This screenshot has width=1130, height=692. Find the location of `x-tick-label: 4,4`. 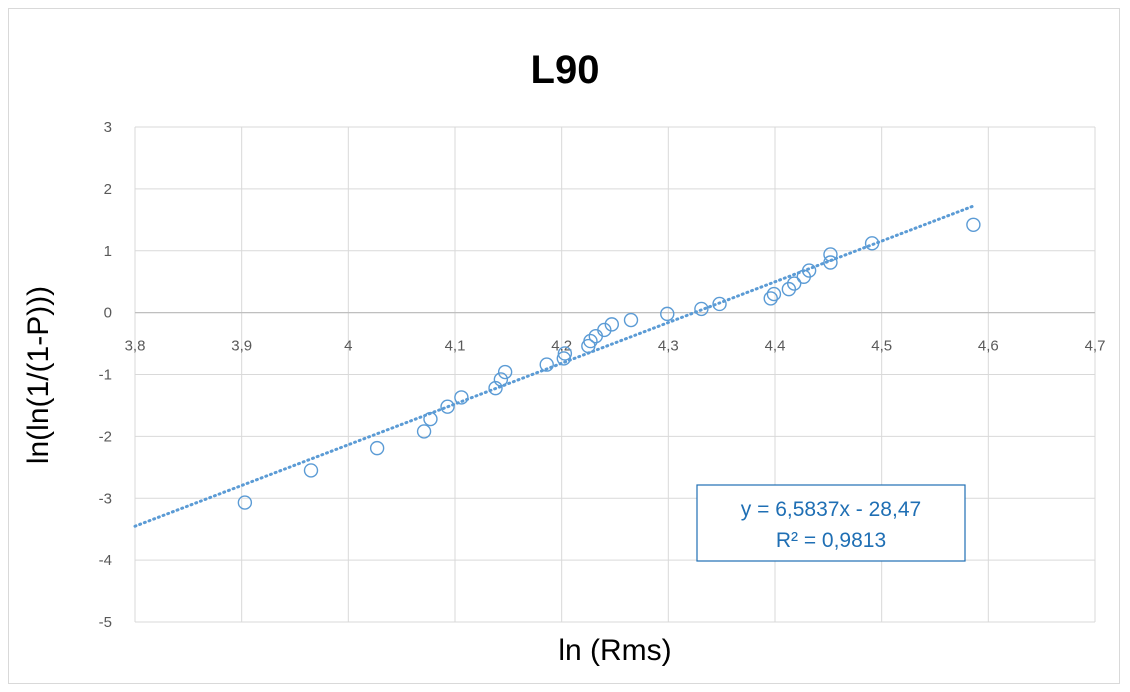

x-tick-label: 4,4 is located at coordinates (775, 346).